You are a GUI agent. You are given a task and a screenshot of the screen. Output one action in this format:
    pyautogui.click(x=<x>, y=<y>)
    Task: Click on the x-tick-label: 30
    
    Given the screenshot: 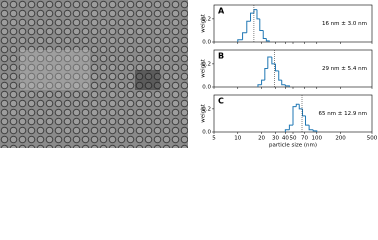 What is the action you would take?
    pyautogui.click(x=275, y=139)
    